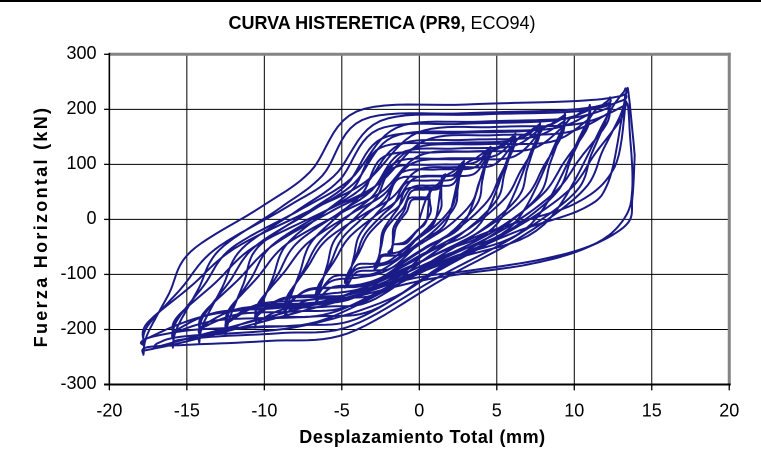 This screenshot has height=471, width=761. I want to click on svg-text: 10, so click(574, 411).